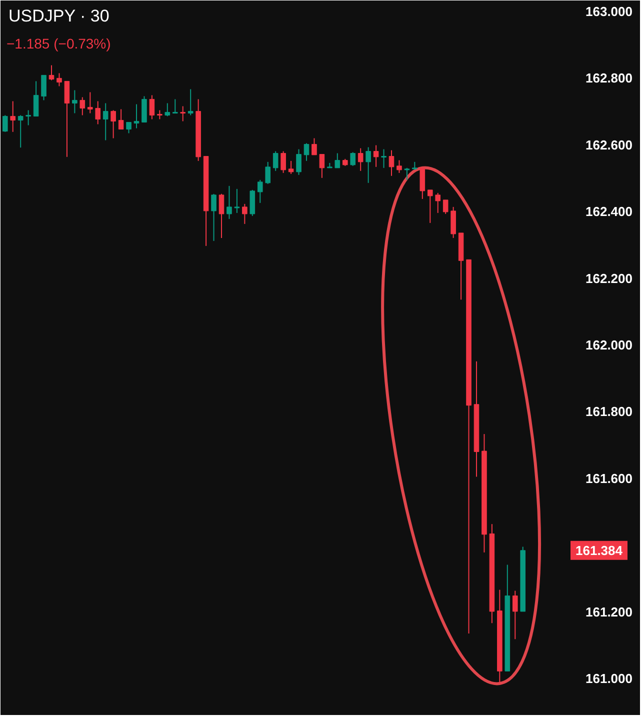  What do you see at coordinates (609, 278) in the screenshot?
I see `y-tick-label: 162.200` at bounding box center [609, 278].